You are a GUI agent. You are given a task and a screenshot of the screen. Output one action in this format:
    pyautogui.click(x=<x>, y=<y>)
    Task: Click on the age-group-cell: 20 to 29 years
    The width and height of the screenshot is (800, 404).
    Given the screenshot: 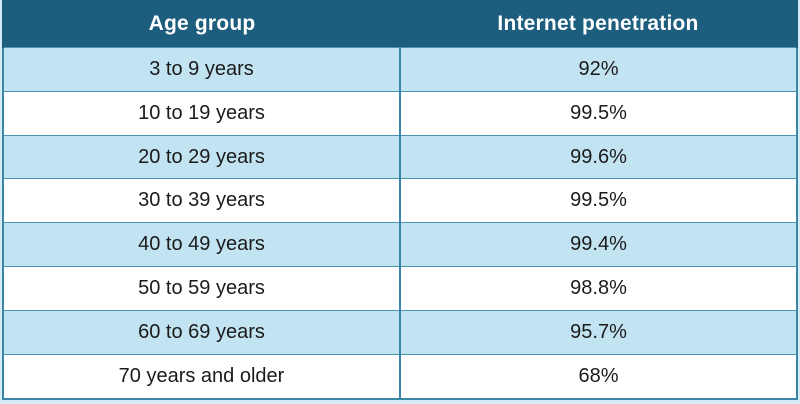 What is the action you would take?
    pyautogui.click(x=201, y=157)
    